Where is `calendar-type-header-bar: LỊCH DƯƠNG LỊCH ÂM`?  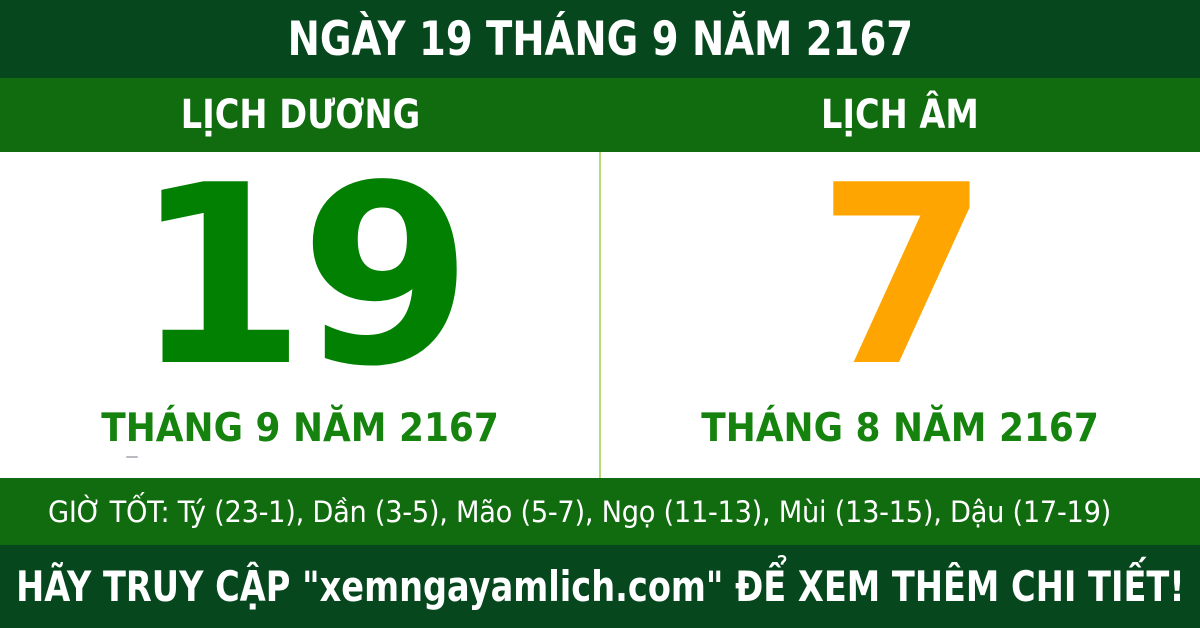 calendar-type-header-bar: LỊCH DƯƠNG LỊCH ÂM is located at coordinates (600, 115).